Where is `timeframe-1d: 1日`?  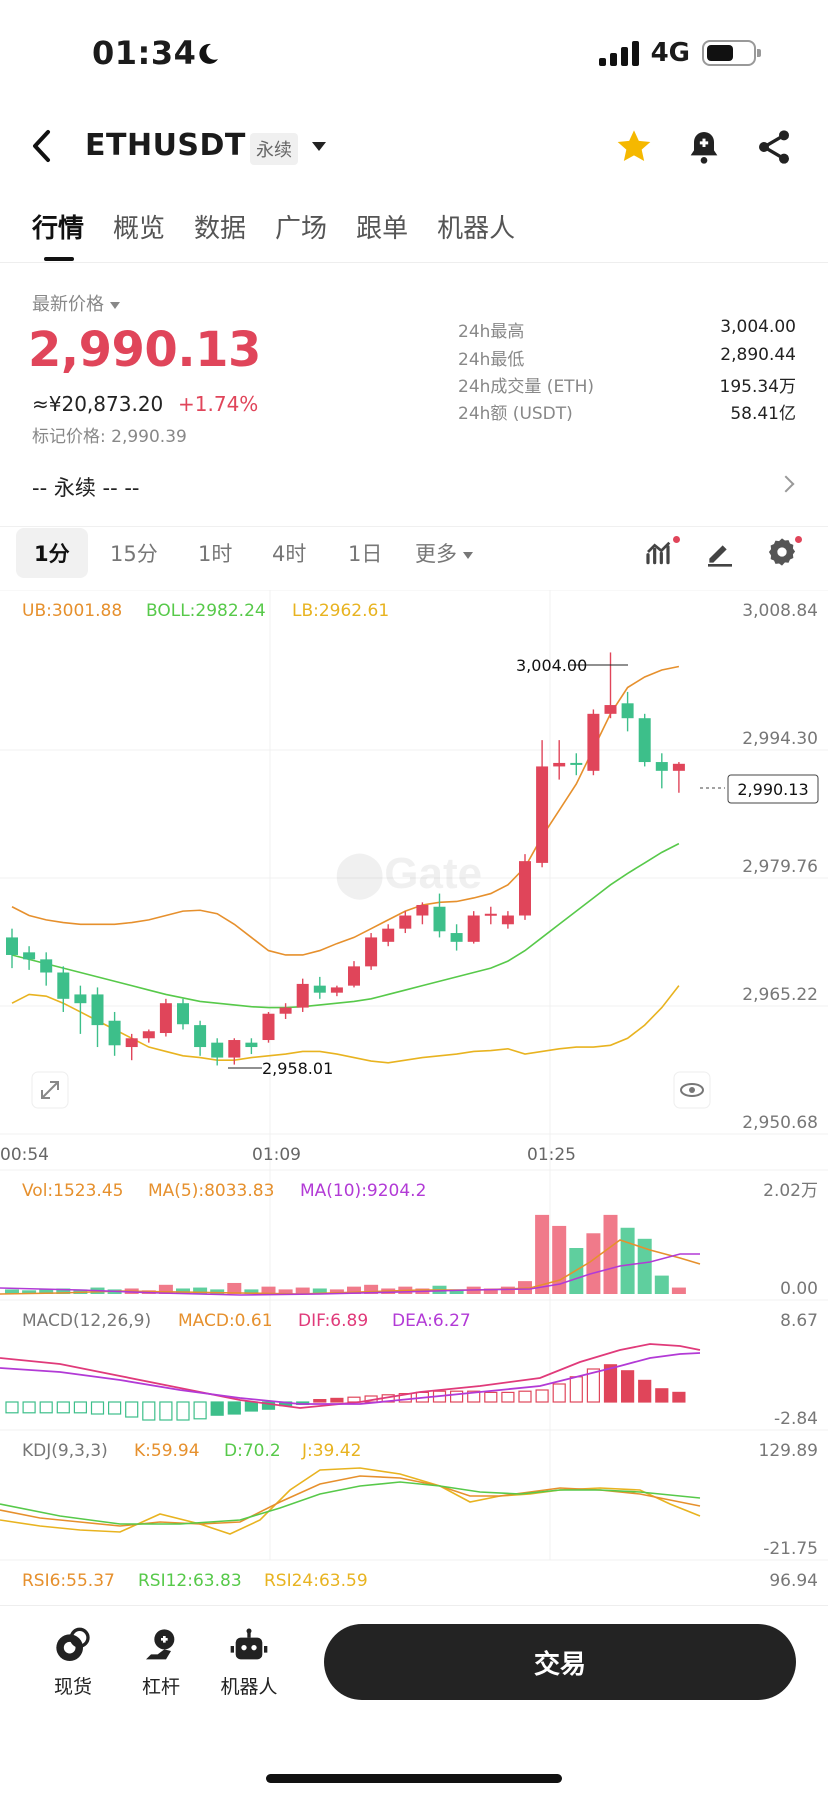 timeframe-1d: 1日 is located at coordinates (365, 554).